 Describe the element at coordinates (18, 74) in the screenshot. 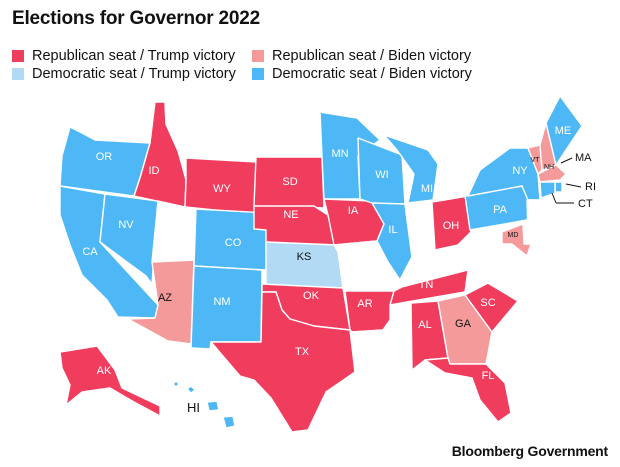

I see `legend-swatch-dem-trump` at that location.